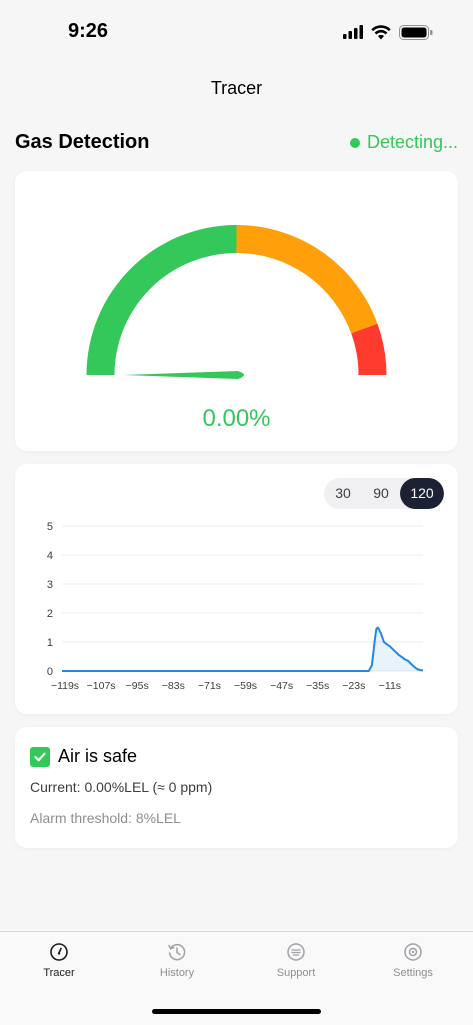 The width and height of the screenshot is (473, 1025). I want to click on status-icons, so click(388, 32).